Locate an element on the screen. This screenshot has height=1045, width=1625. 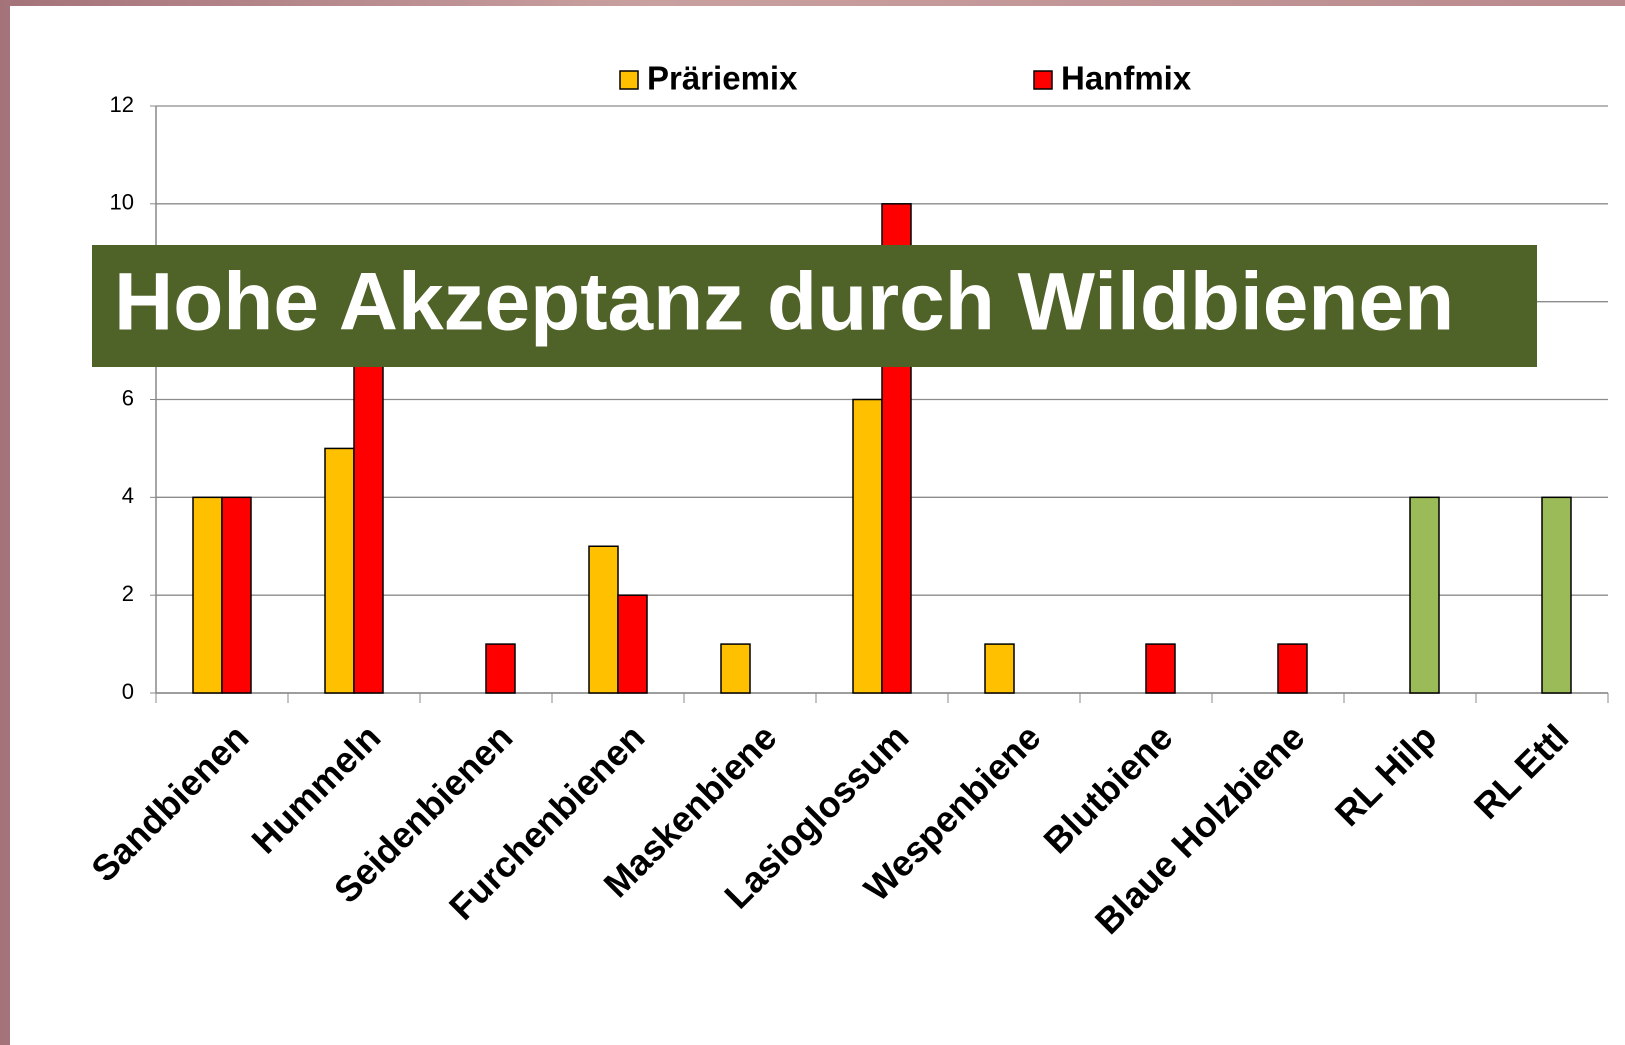
banner-title: Hohe Akzeptanz durch Wildbienen is located at coordinates (784, 302).